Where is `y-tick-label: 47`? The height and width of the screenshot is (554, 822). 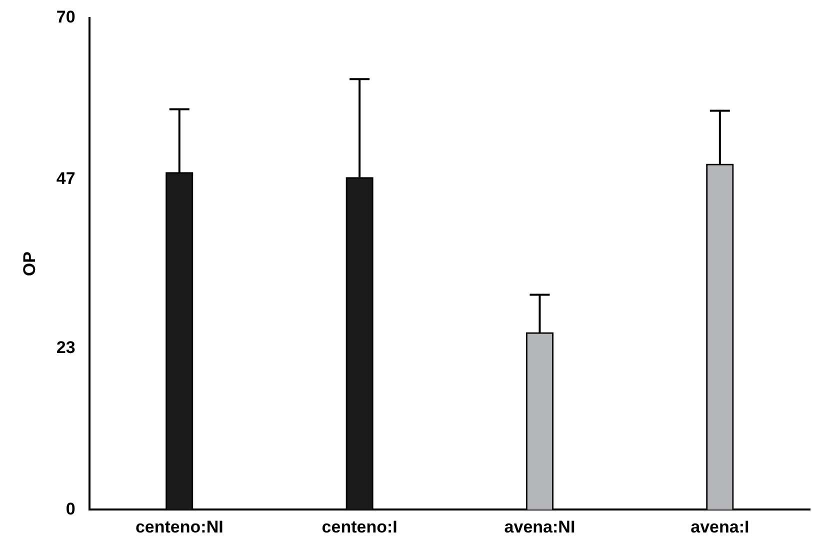
y-tick-label: 47 is located at coordinates (66, 178).